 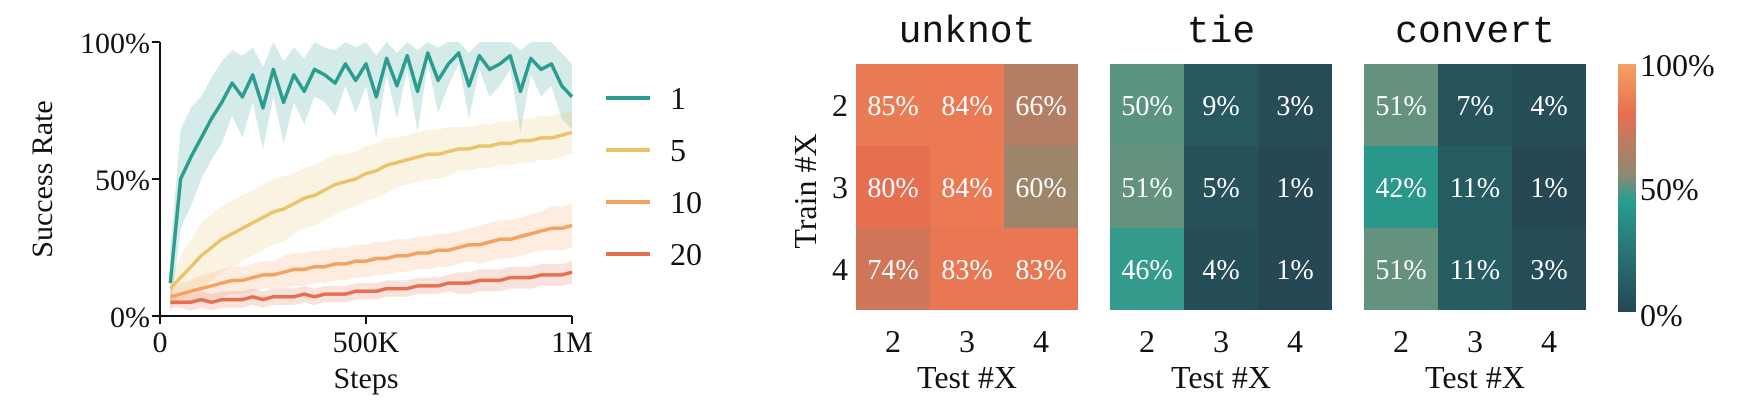 I want to click on heatmap-cell-label: 42%, so click(x=1400, y=188).